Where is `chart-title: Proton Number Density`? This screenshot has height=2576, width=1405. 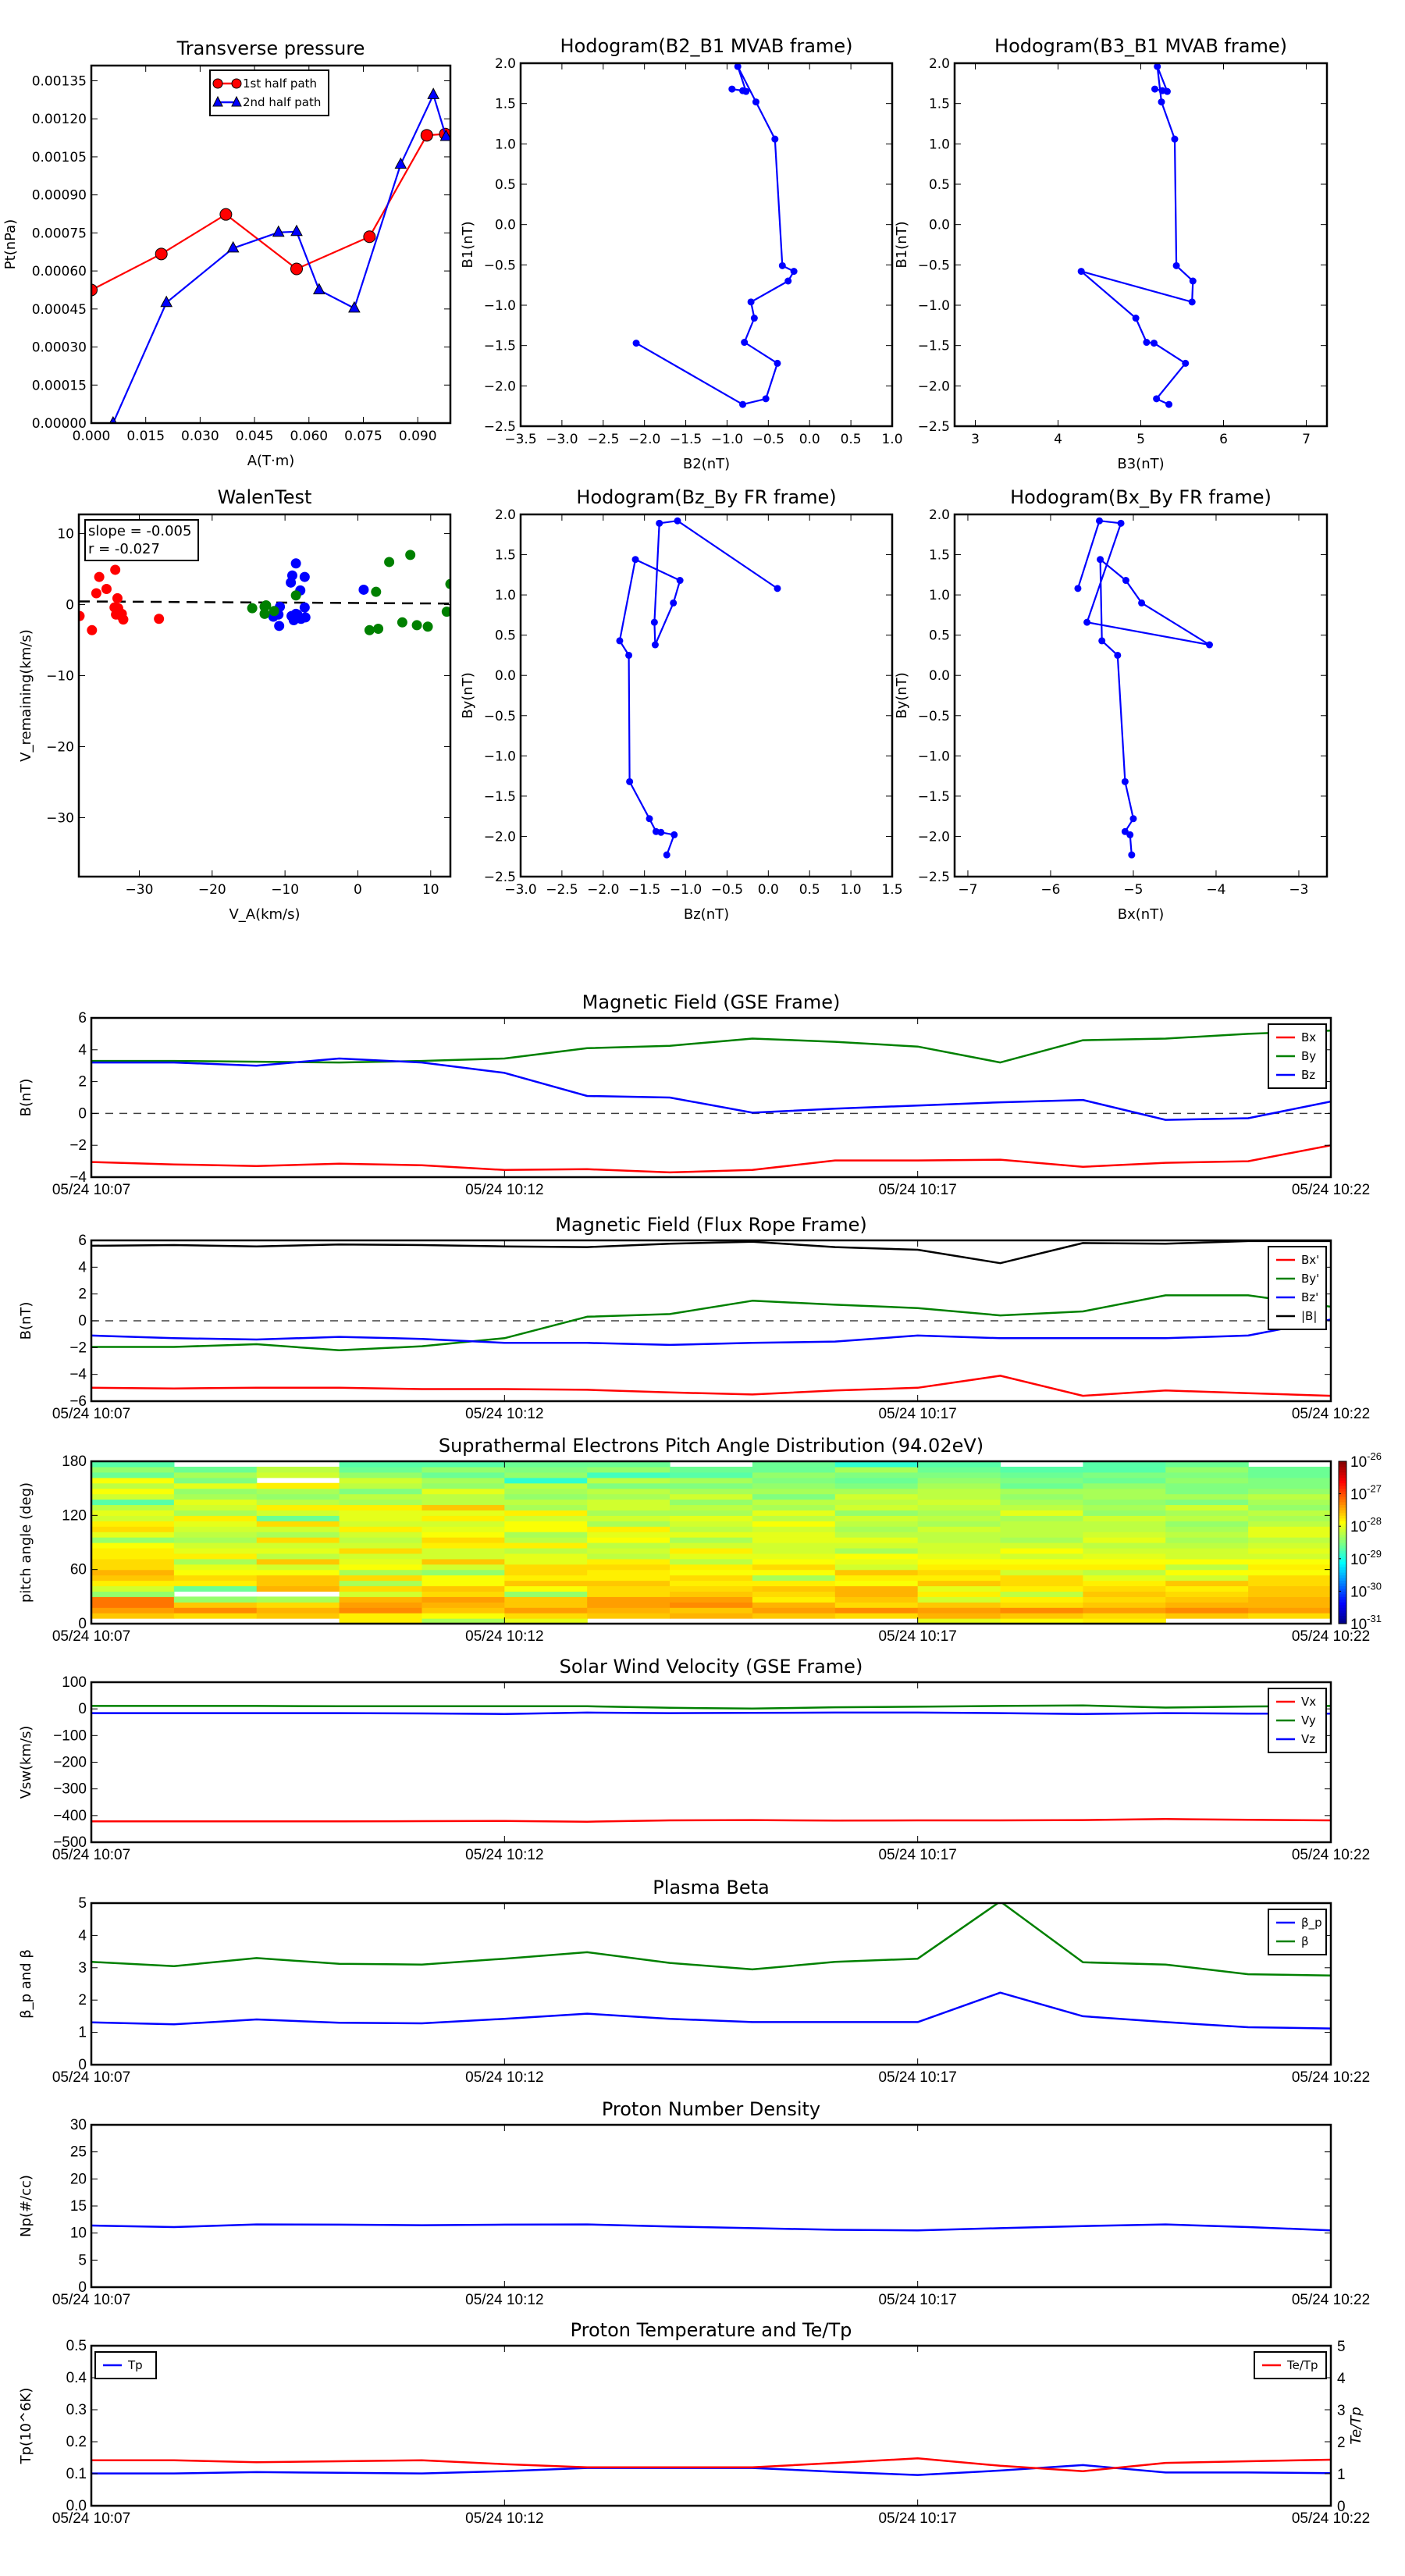 chart-title: Proton Number Density is located at coordinates (711, 2109).